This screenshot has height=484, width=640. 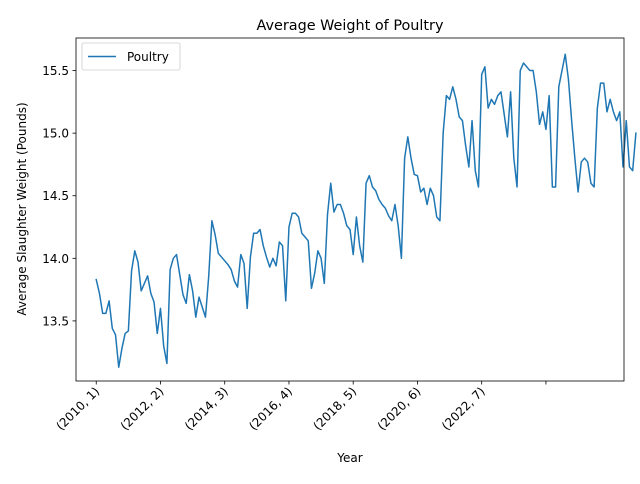 I want to click on legend-label-poultry: Poultry, so click(x=148, y=57).